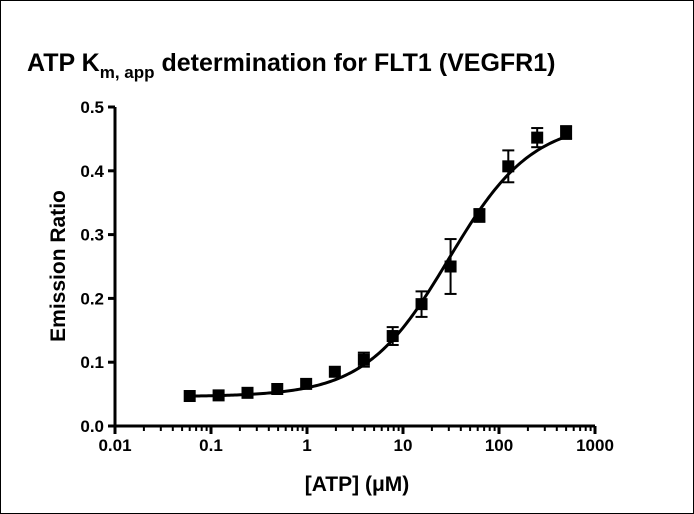 The image size is (694, 514). Describe the element at coordinates (63, 63) in the screenshot. I see `chart-title-main: ATP K` at that location.